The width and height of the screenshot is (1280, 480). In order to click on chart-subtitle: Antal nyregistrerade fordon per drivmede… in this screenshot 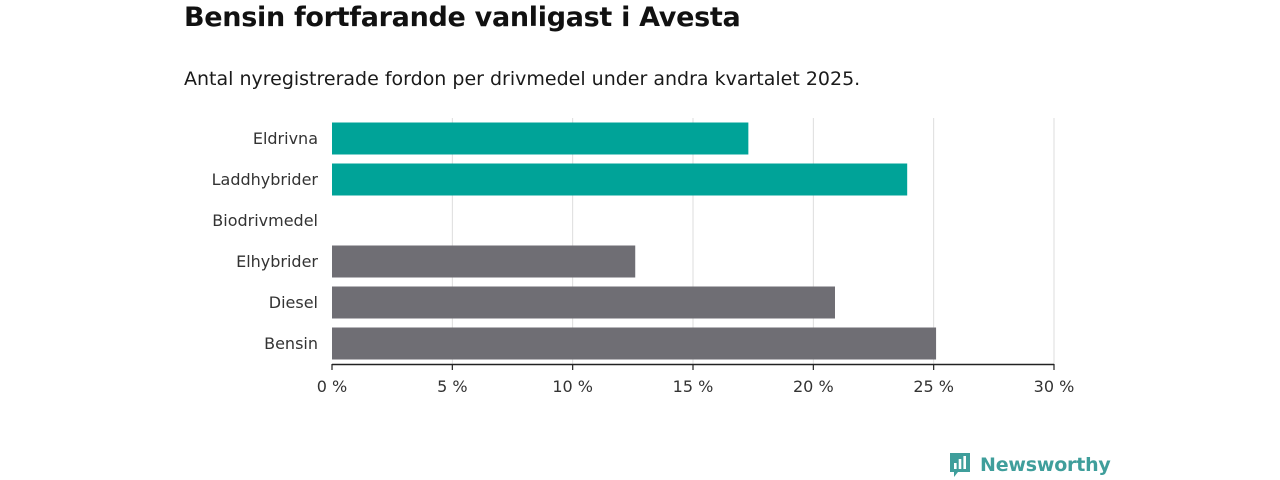, I will do `click(522, 79)`.